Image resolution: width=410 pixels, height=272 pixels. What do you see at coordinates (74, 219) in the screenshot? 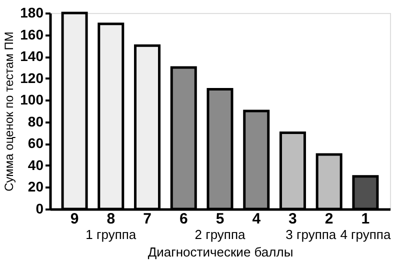
I see `x-tick-label: 9` at bounding box center [74, 219].